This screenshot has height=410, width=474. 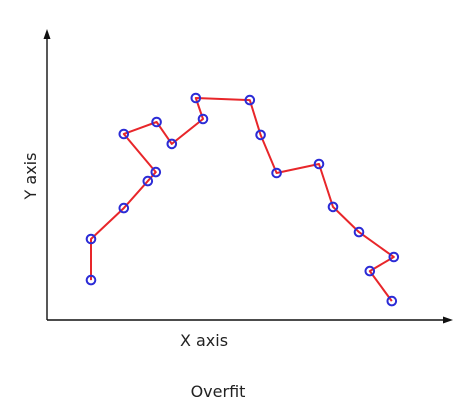 I want to click on y-axis-label: Y axis, so click(x=30, y=177).